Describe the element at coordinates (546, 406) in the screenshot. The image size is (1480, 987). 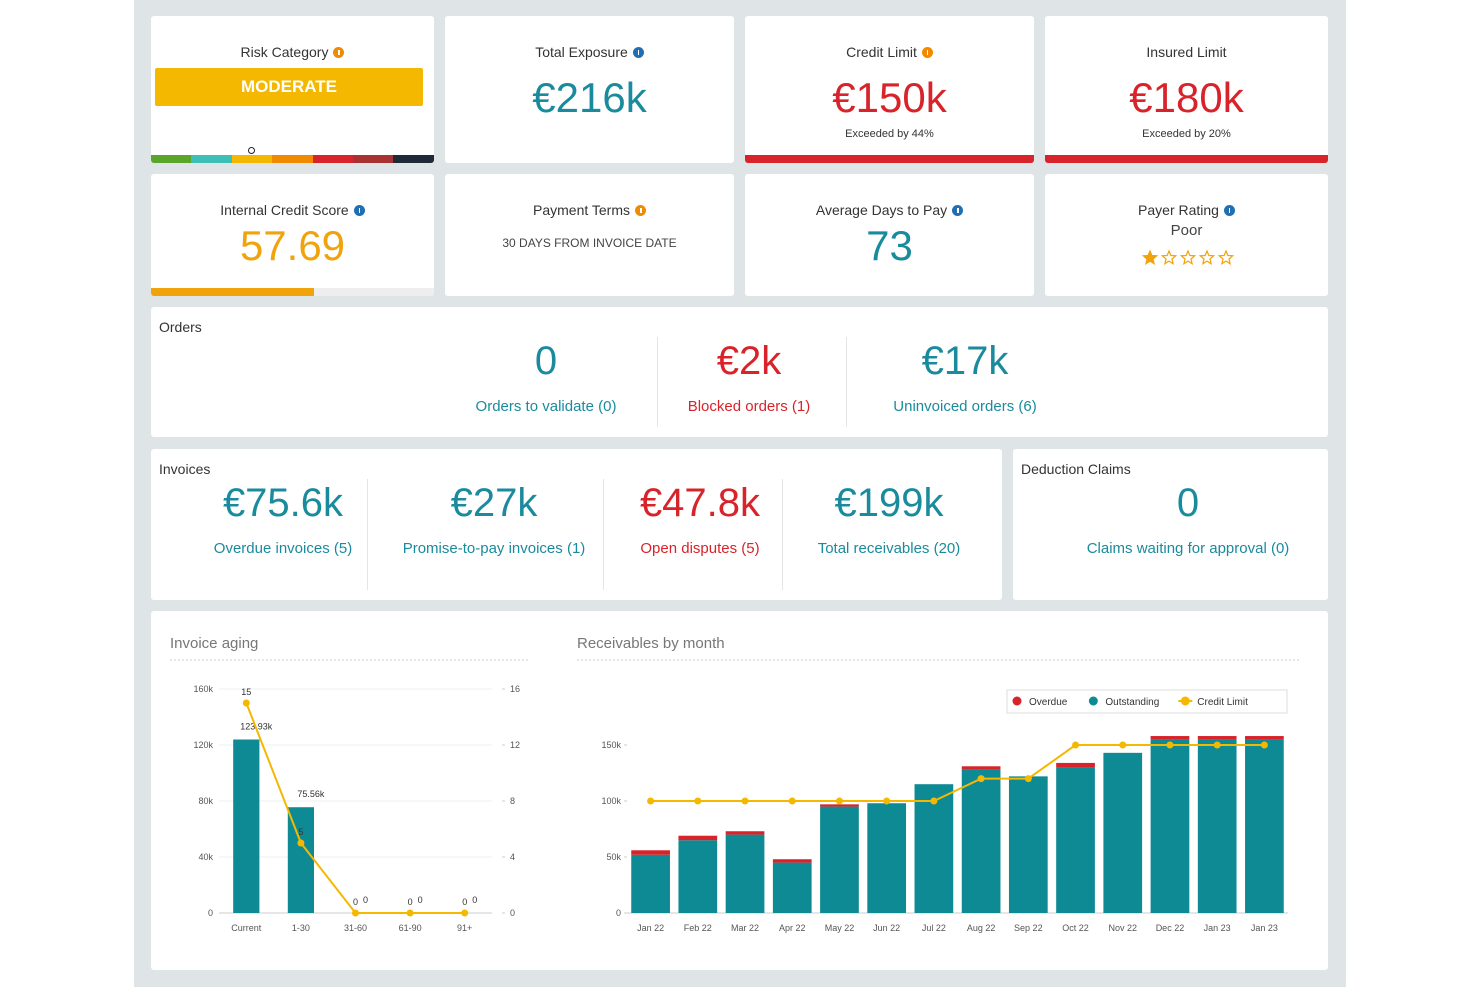
I see `kpi-label: Orders to validate (0)` at that location.